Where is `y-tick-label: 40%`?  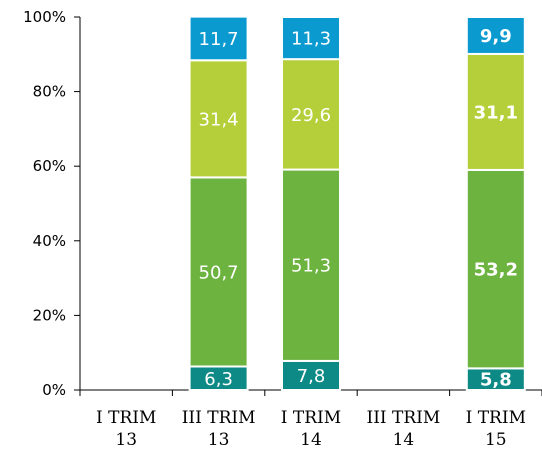
y-tick-label: 40% is located at coordinates (49, 241).